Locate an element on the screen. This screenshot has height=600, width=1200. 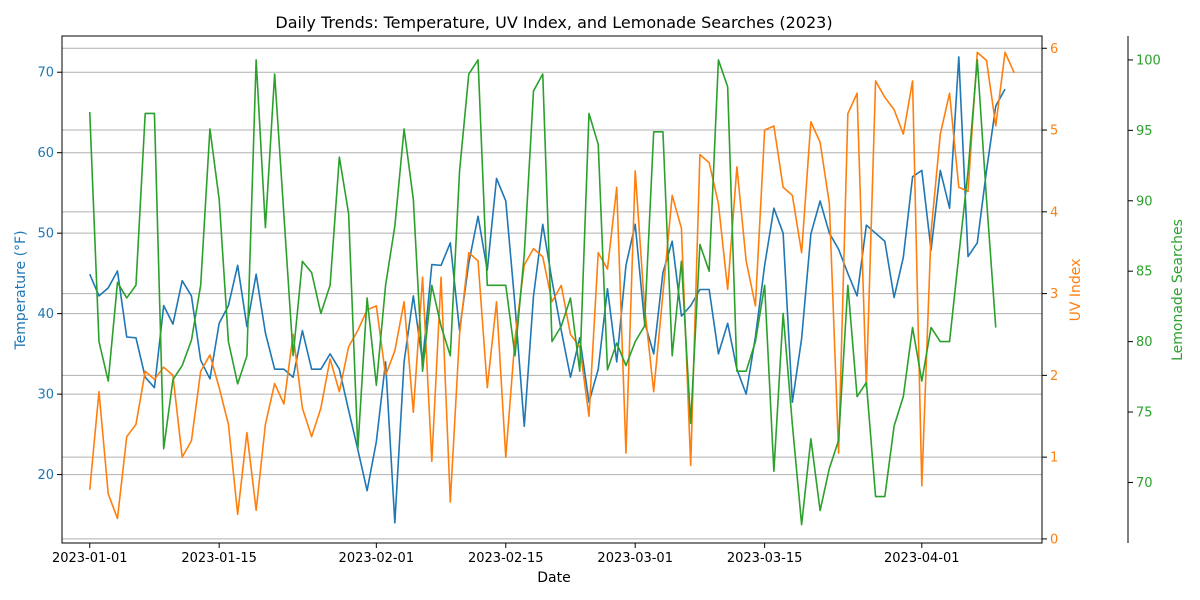
x-tick-label: 2023-04-01 is located at coordinates (922, 558).